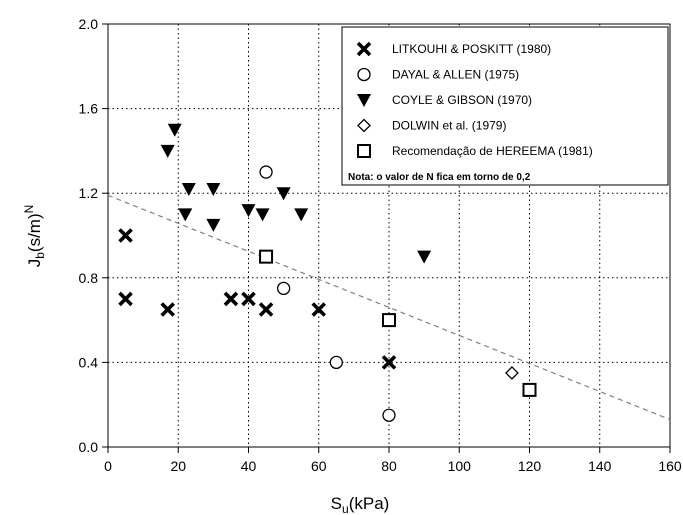 This screenshot has width=683, height=515. What do you see at coordinates (449, 126) in the screenshot?
I see `legend-label: DOLWIN et al. (1979)` at bounding box center [449, 126].